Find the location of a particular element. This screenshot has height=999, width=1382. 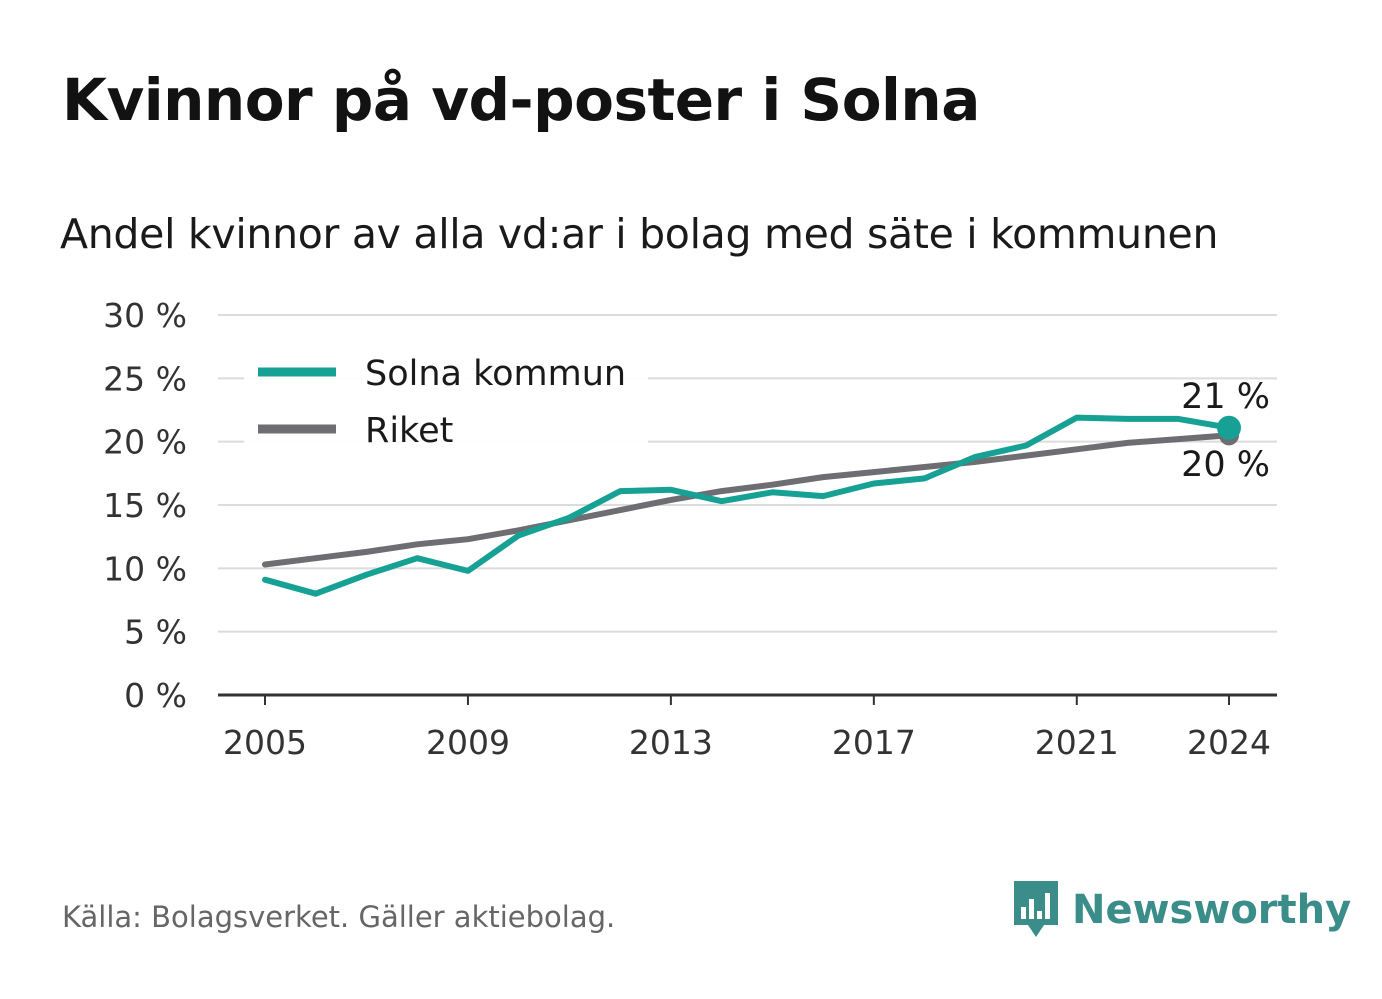

brand-logo: Newsworthy is located at coordinates (1180, 910).